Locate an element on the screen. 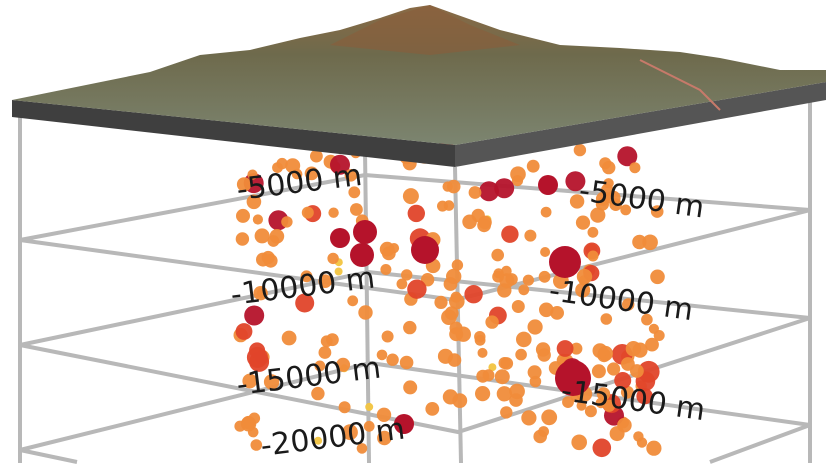 Image resolution: width=826 pixels, height=465 pixels. mountain-ridge is located at coordinates (425, 30).